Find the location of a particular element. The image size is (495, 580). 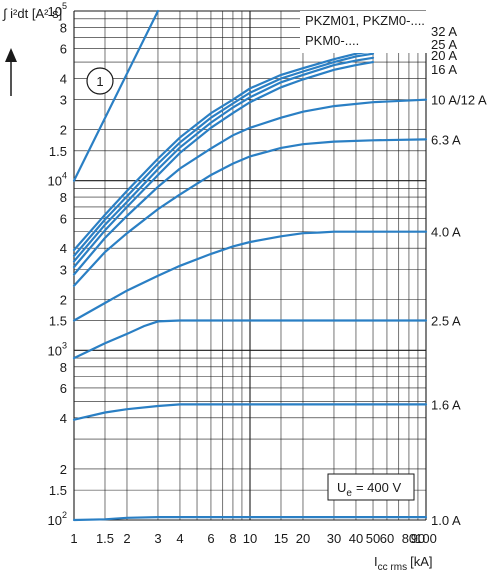

voltage-annotation: Ue = 400 V is located at coordinates (371, 487).